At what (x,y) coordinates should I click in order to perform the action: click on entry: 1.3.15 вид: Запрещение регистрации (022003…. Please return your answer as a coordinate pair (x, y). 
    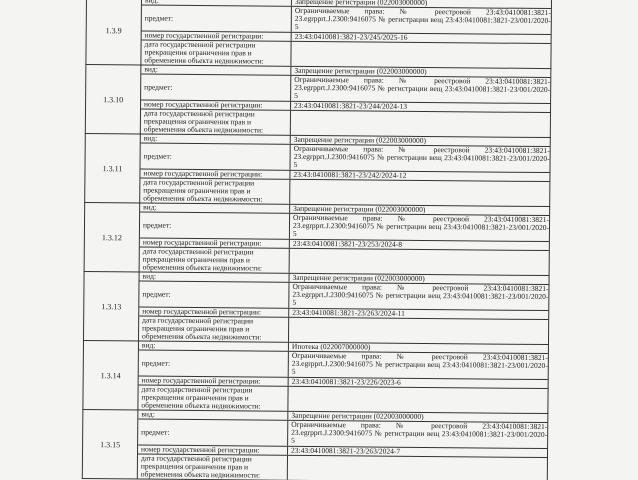
    Looking at the image, I should click on (315, 444).